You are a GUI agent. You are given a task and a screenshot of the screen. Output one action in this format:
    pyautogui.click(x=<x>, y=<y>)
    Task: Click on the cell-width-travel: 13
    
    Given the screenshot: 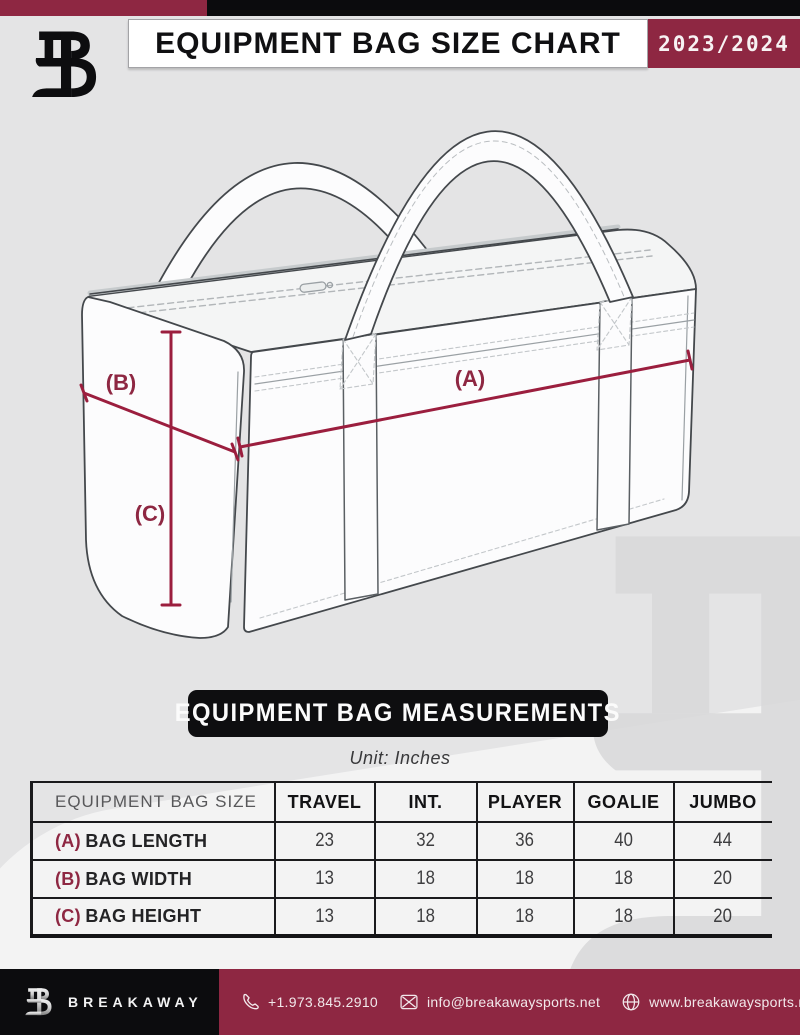 What is the action you would take?
    pyautogui.click(x=324, y=878)
    